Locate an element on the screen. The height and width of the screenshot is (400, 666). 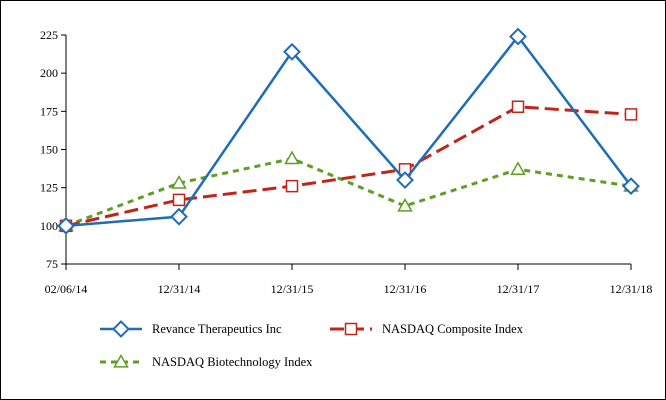
legend-marker-diamond is located at coordinates (121, 329).